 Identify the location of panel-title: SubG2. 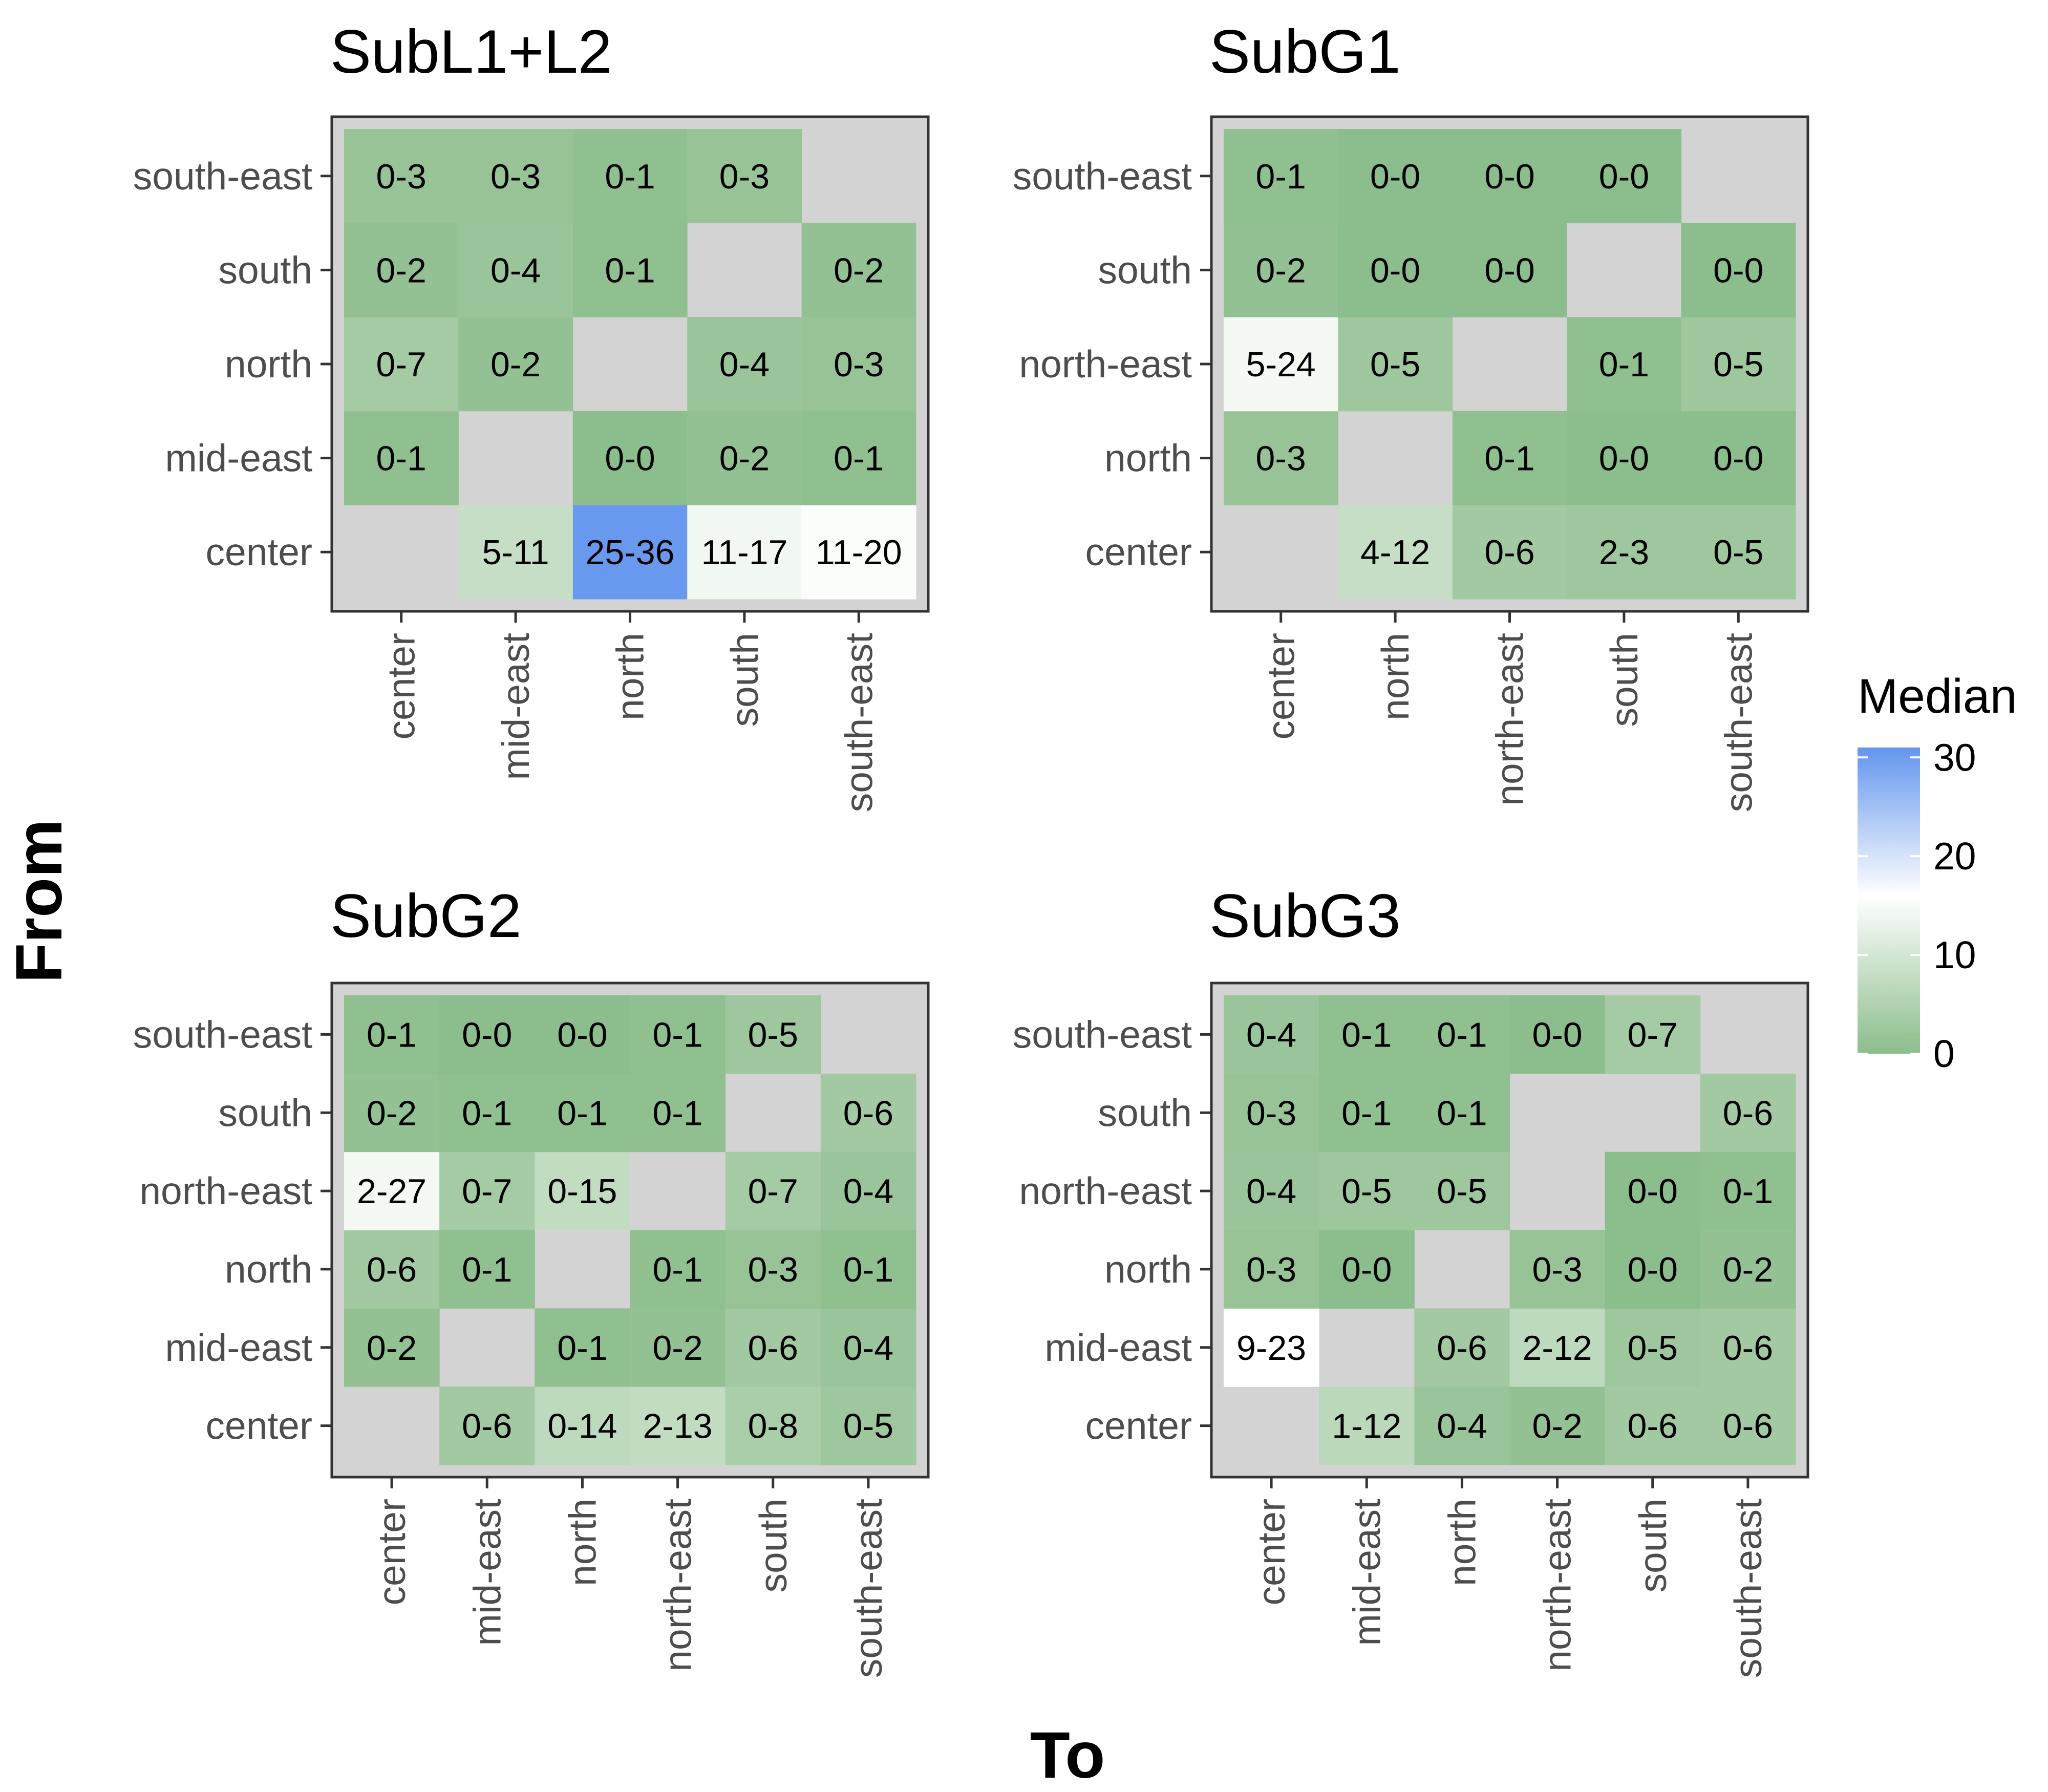
(426, 916).